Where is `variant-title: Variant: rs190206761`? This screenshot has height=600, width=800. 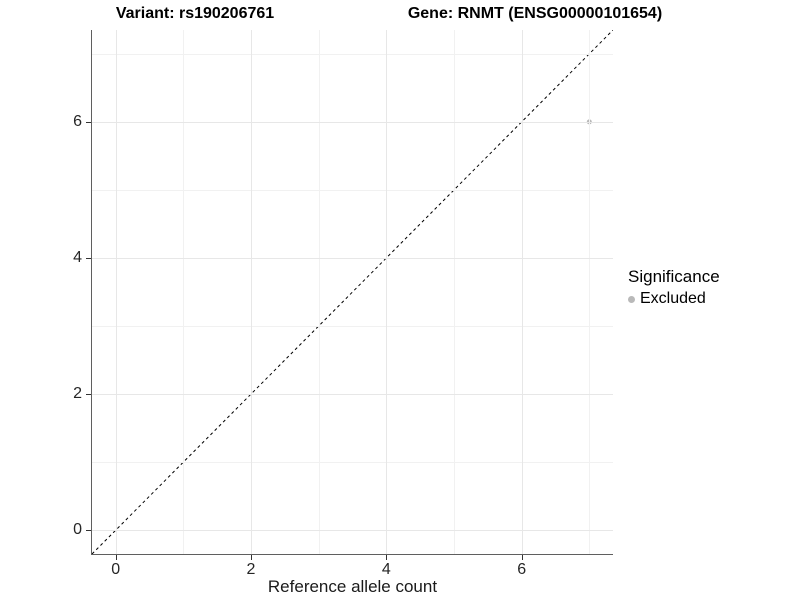 variant-title: Variant: rs190206761 is located at coordinates (195, 13).